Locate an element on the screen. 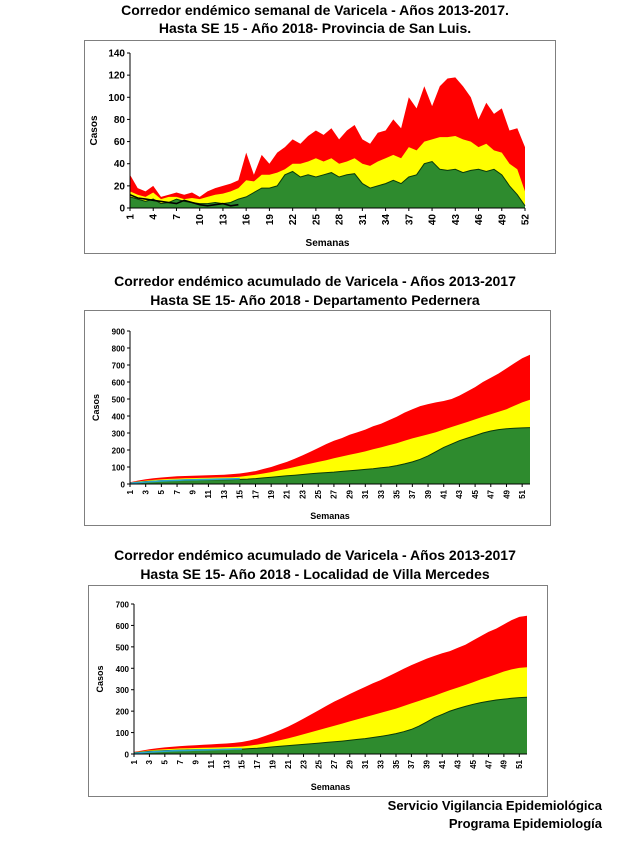 This screenshot has width=630, height=843. chart3-x-tick-label: 43 is located at coordinates (457, 763).